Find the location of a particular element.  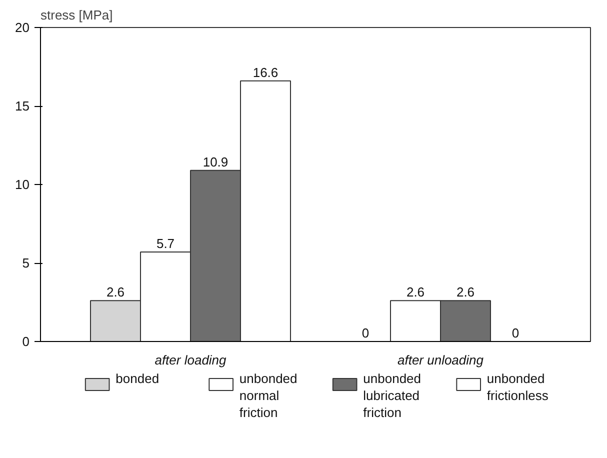

legend-label: unbonded lubricated friction is located at coordinates (392, 395).